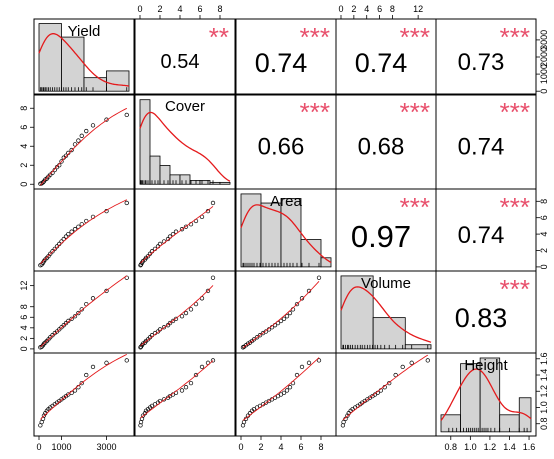 Image resolution: width=554 pixels, height=459 pixels. I want to click on variable-label-cover: Cover, so click(185, 106).